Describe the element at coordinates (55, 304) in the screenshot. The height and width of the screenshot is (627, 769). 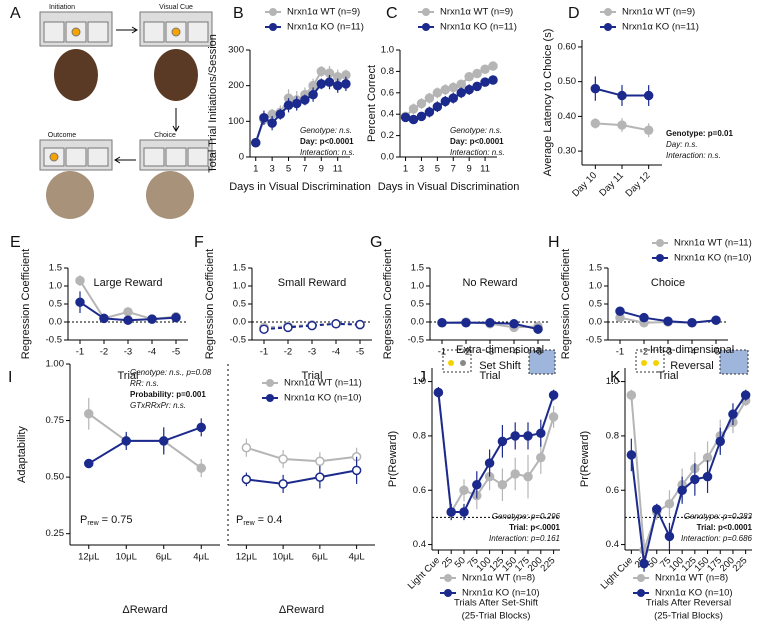
I see `y-tick-label: 0.5` at that location.